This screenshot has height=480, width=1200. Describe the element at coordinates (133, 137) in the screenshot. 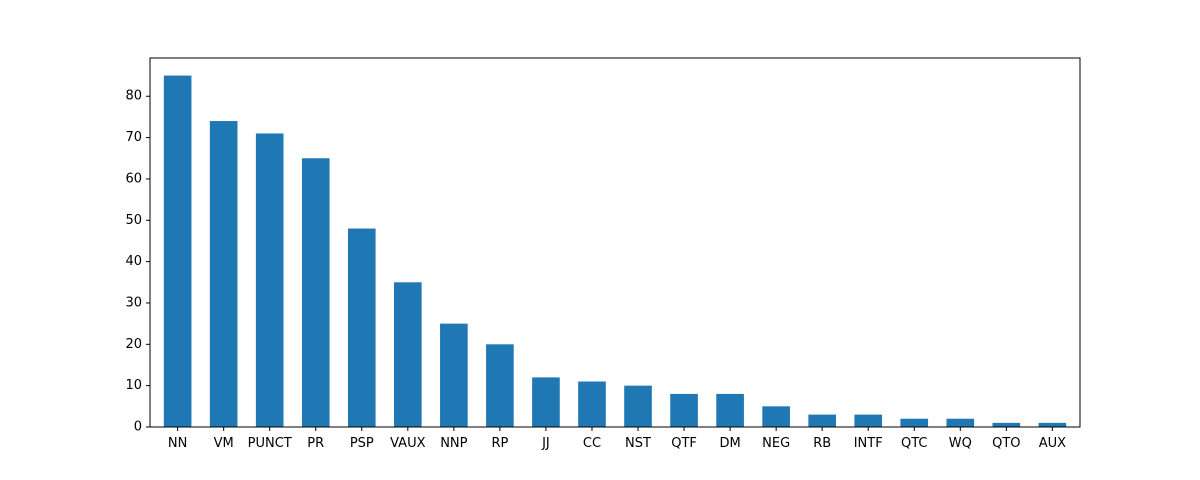

I see `y-tick-label: 70` at that location.